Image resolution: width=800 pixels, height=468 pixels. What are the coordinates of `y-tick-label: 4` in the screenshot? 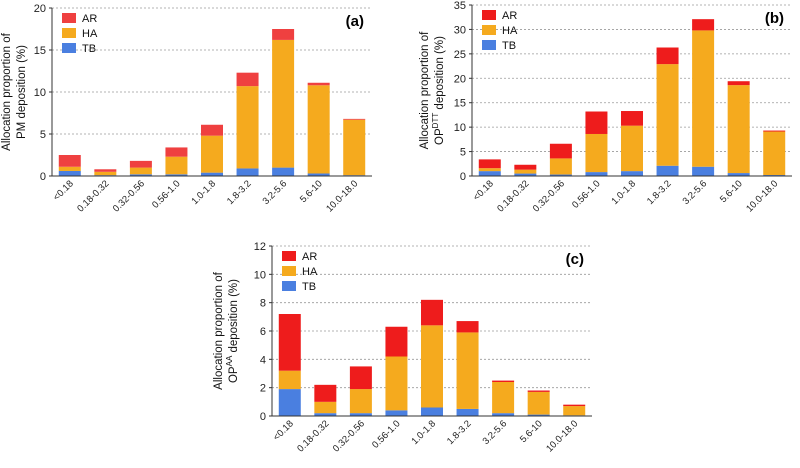 It's located at (263, 360).